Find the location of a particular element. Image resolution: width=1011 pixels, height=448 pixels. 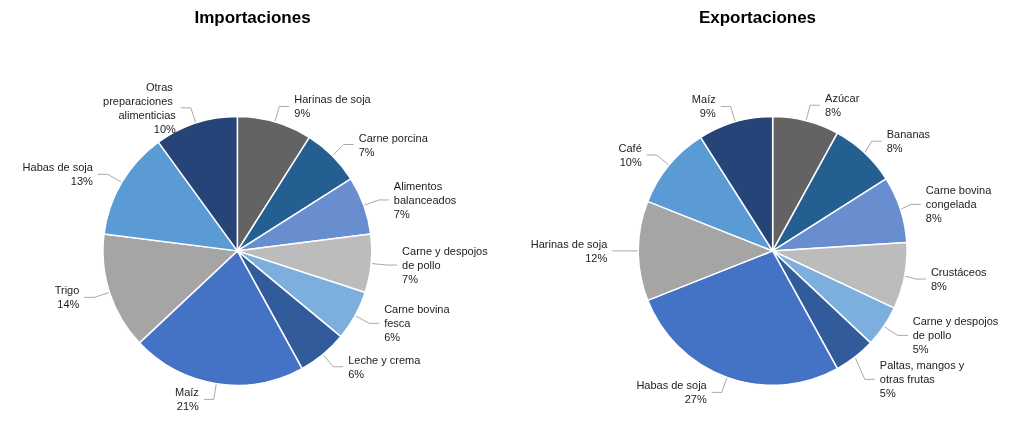

slice-label: Café is located at coordinates (630, 148).